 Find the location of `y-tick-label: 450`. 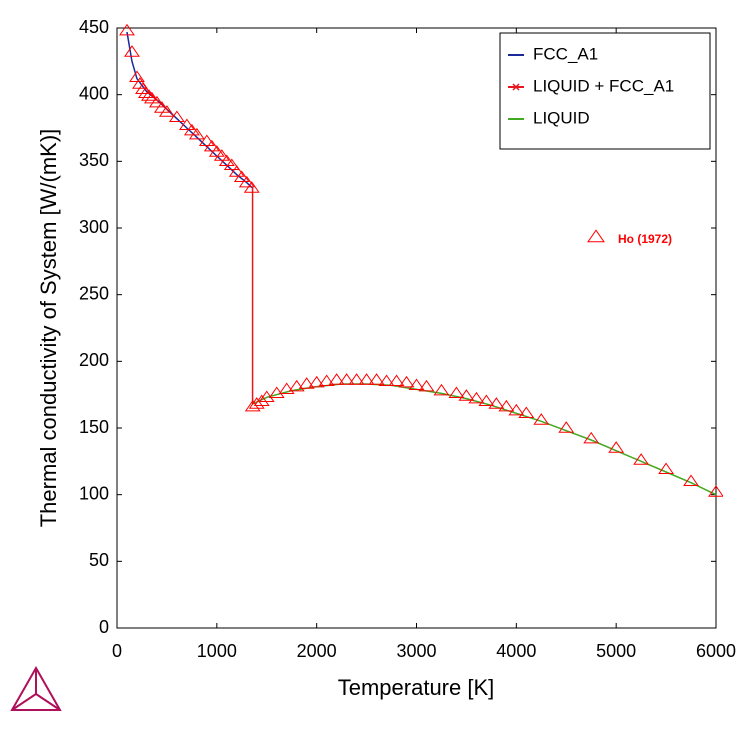

y-tick-label: 450 is located at coordinates (94, 27).